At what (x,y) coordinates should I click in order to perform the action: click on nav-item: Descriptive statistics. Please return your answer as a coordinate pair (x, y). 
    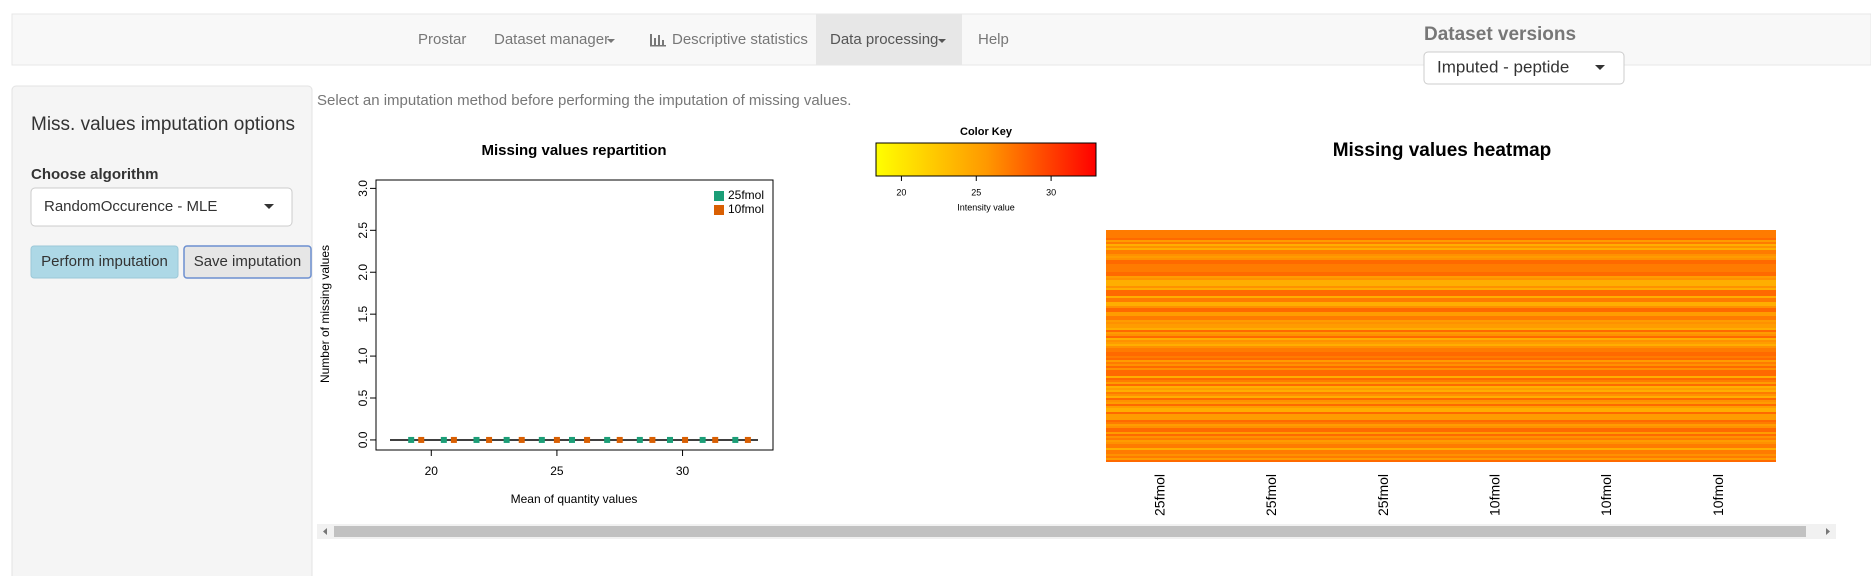
    Looking at the image, I should click on (740, 39).